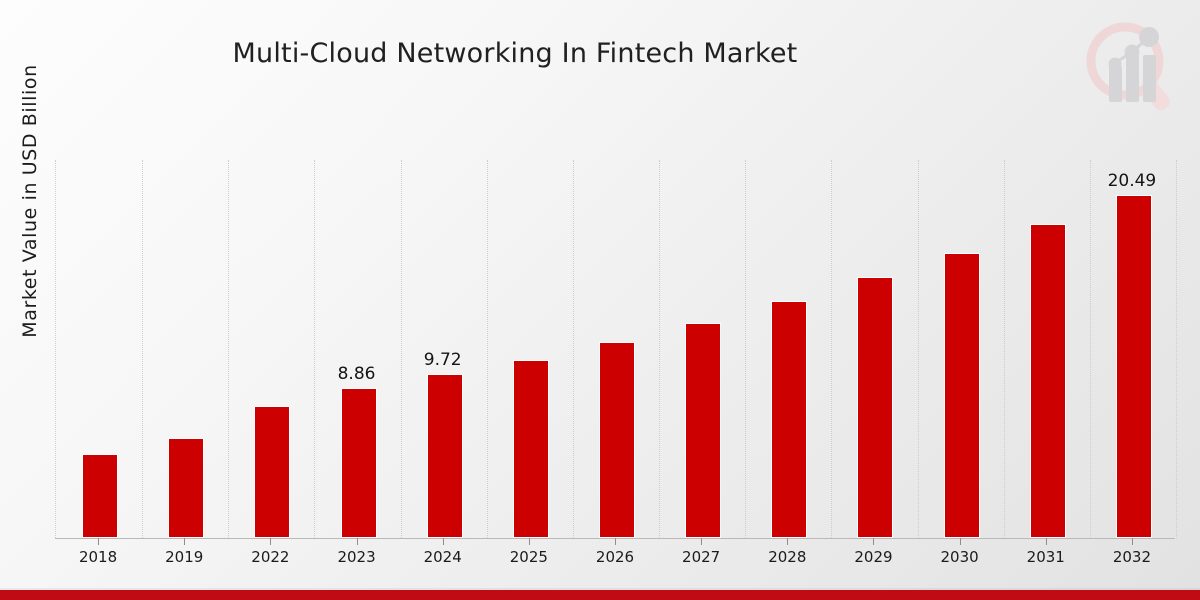 The image size is (1200, 600). What do you see at coordinates (100, 496) in the screenshot?
I see `bar-2018` at bounding box center [100, 496].